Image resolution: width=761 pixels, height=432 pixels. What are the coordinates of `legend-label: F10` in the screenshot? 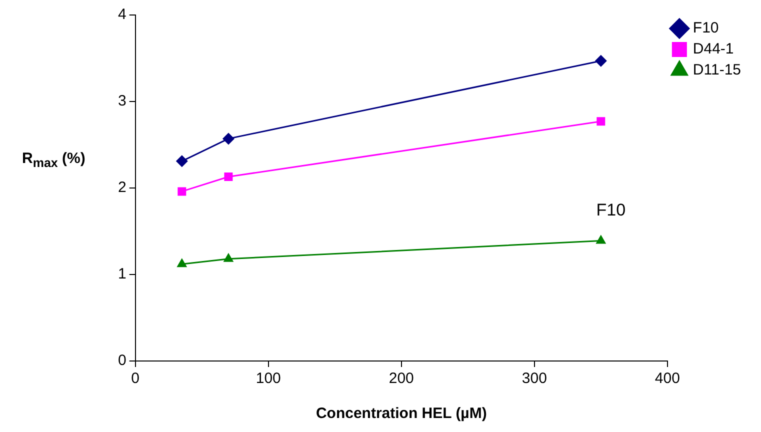 It's located at (705, 28).